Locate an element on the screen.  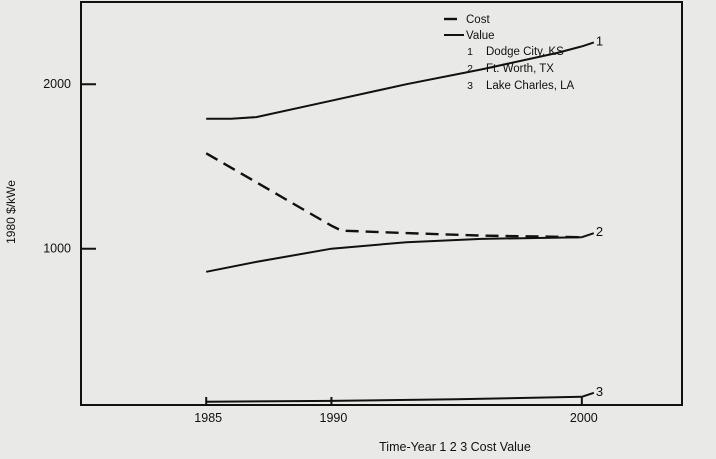
x-axis-label: Time-Year 1 2 3 Cost Value is located at coordinates (455, 447).